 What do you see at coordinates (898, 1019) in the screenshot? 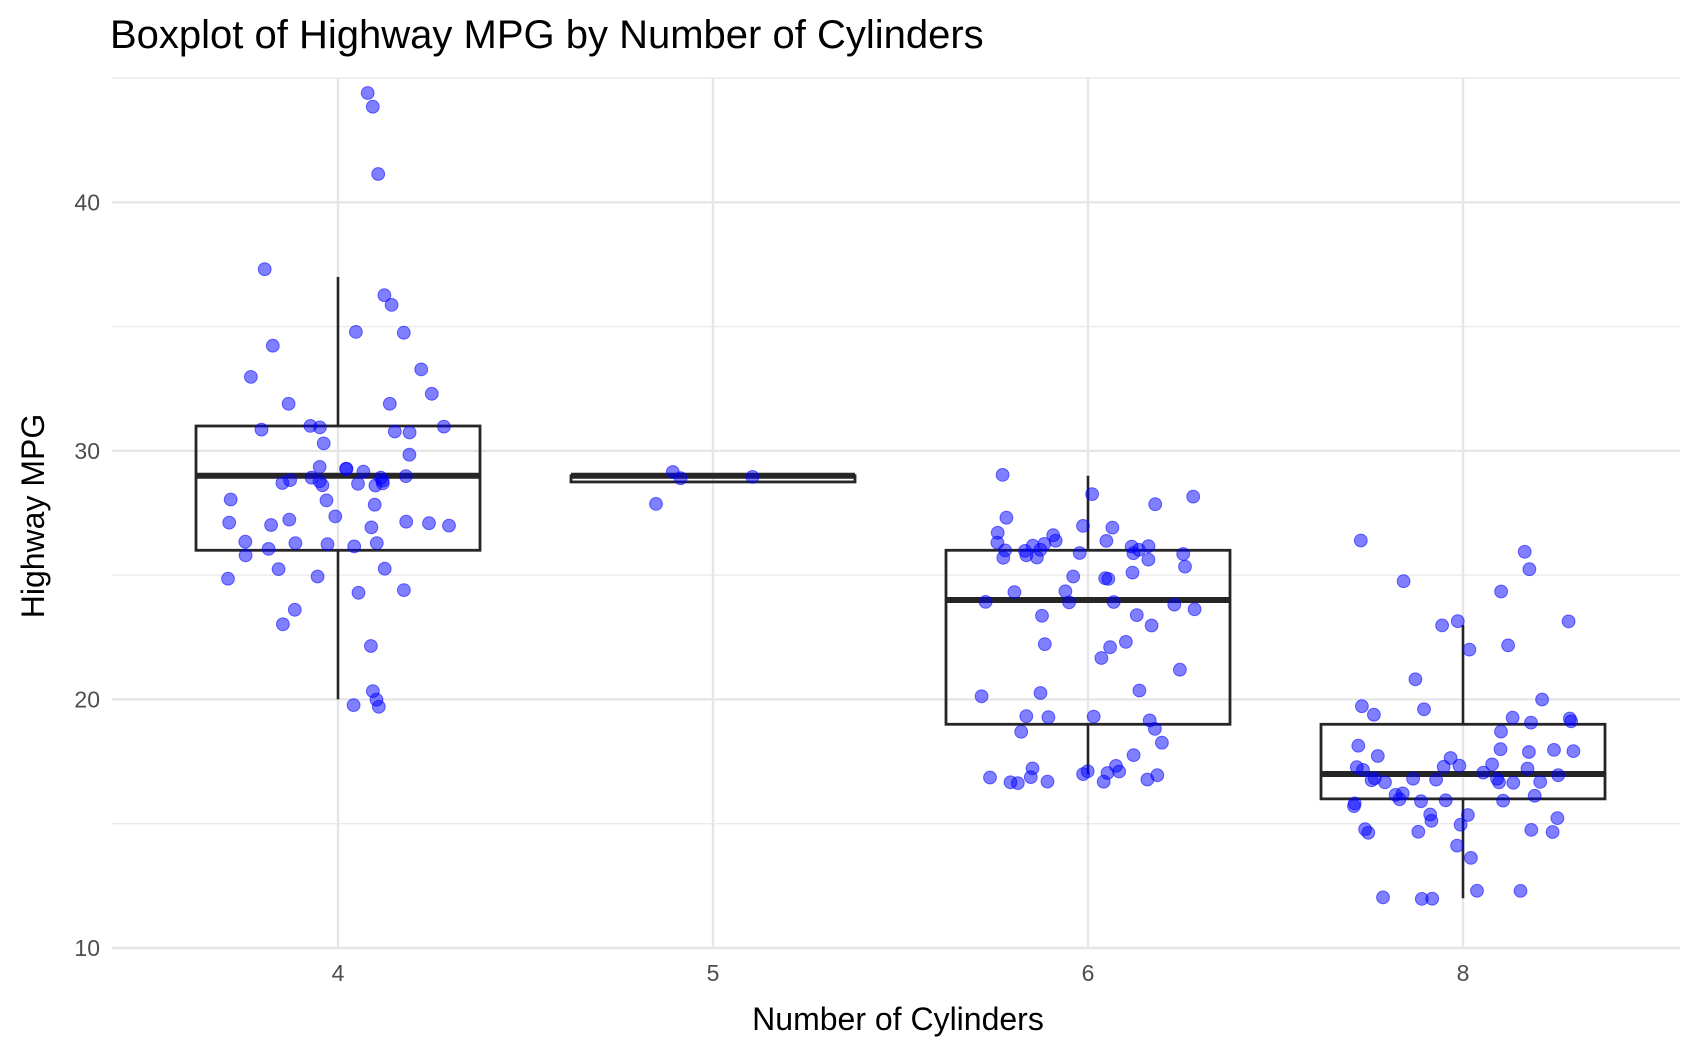
I see `x-axis-title: Number of Cylinders` at bounding box center [898, 1019].